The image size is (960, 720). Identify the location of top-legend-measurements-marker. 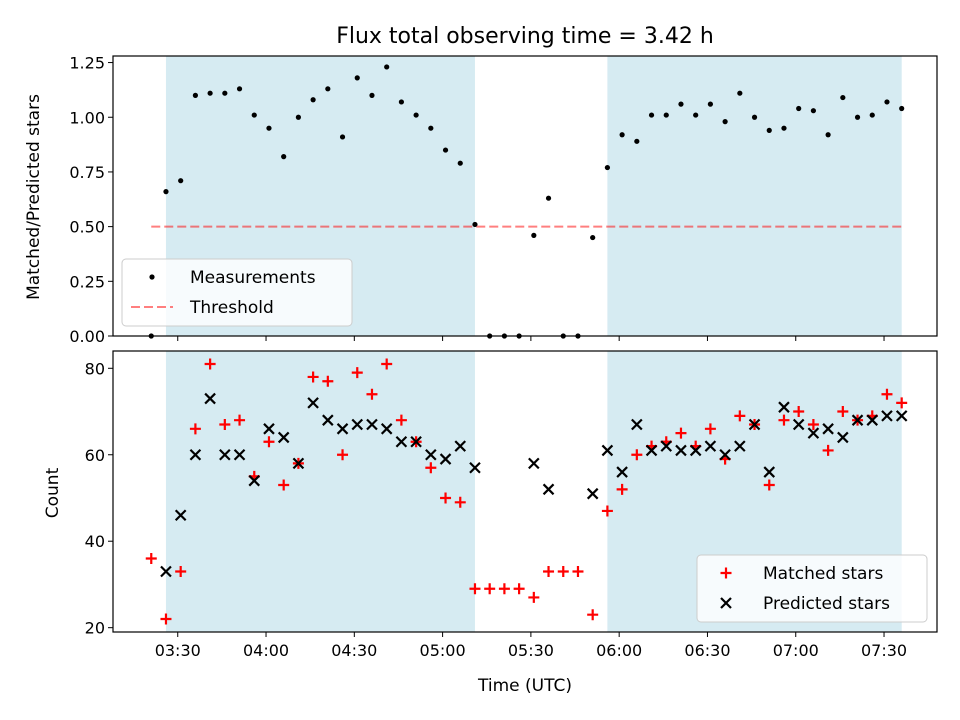
(152, 277).